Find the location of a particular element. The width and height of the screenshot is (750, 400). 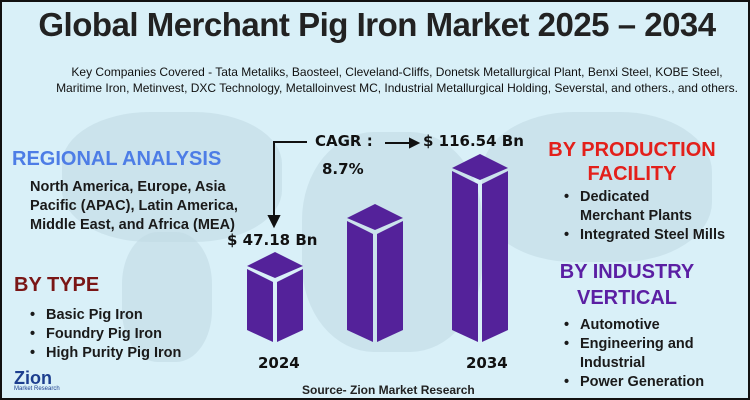

list-item: Automotive is located at coordinates (632, 325).